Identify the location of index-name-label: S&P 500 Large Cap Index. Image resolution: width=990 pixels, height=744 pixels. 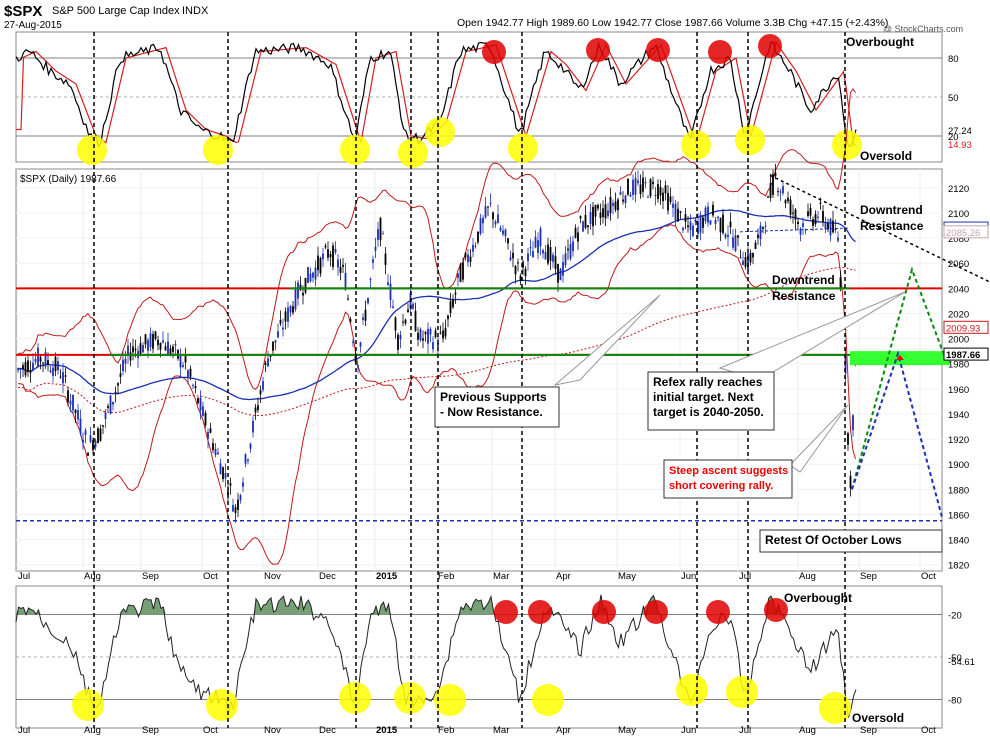
(116, 11).